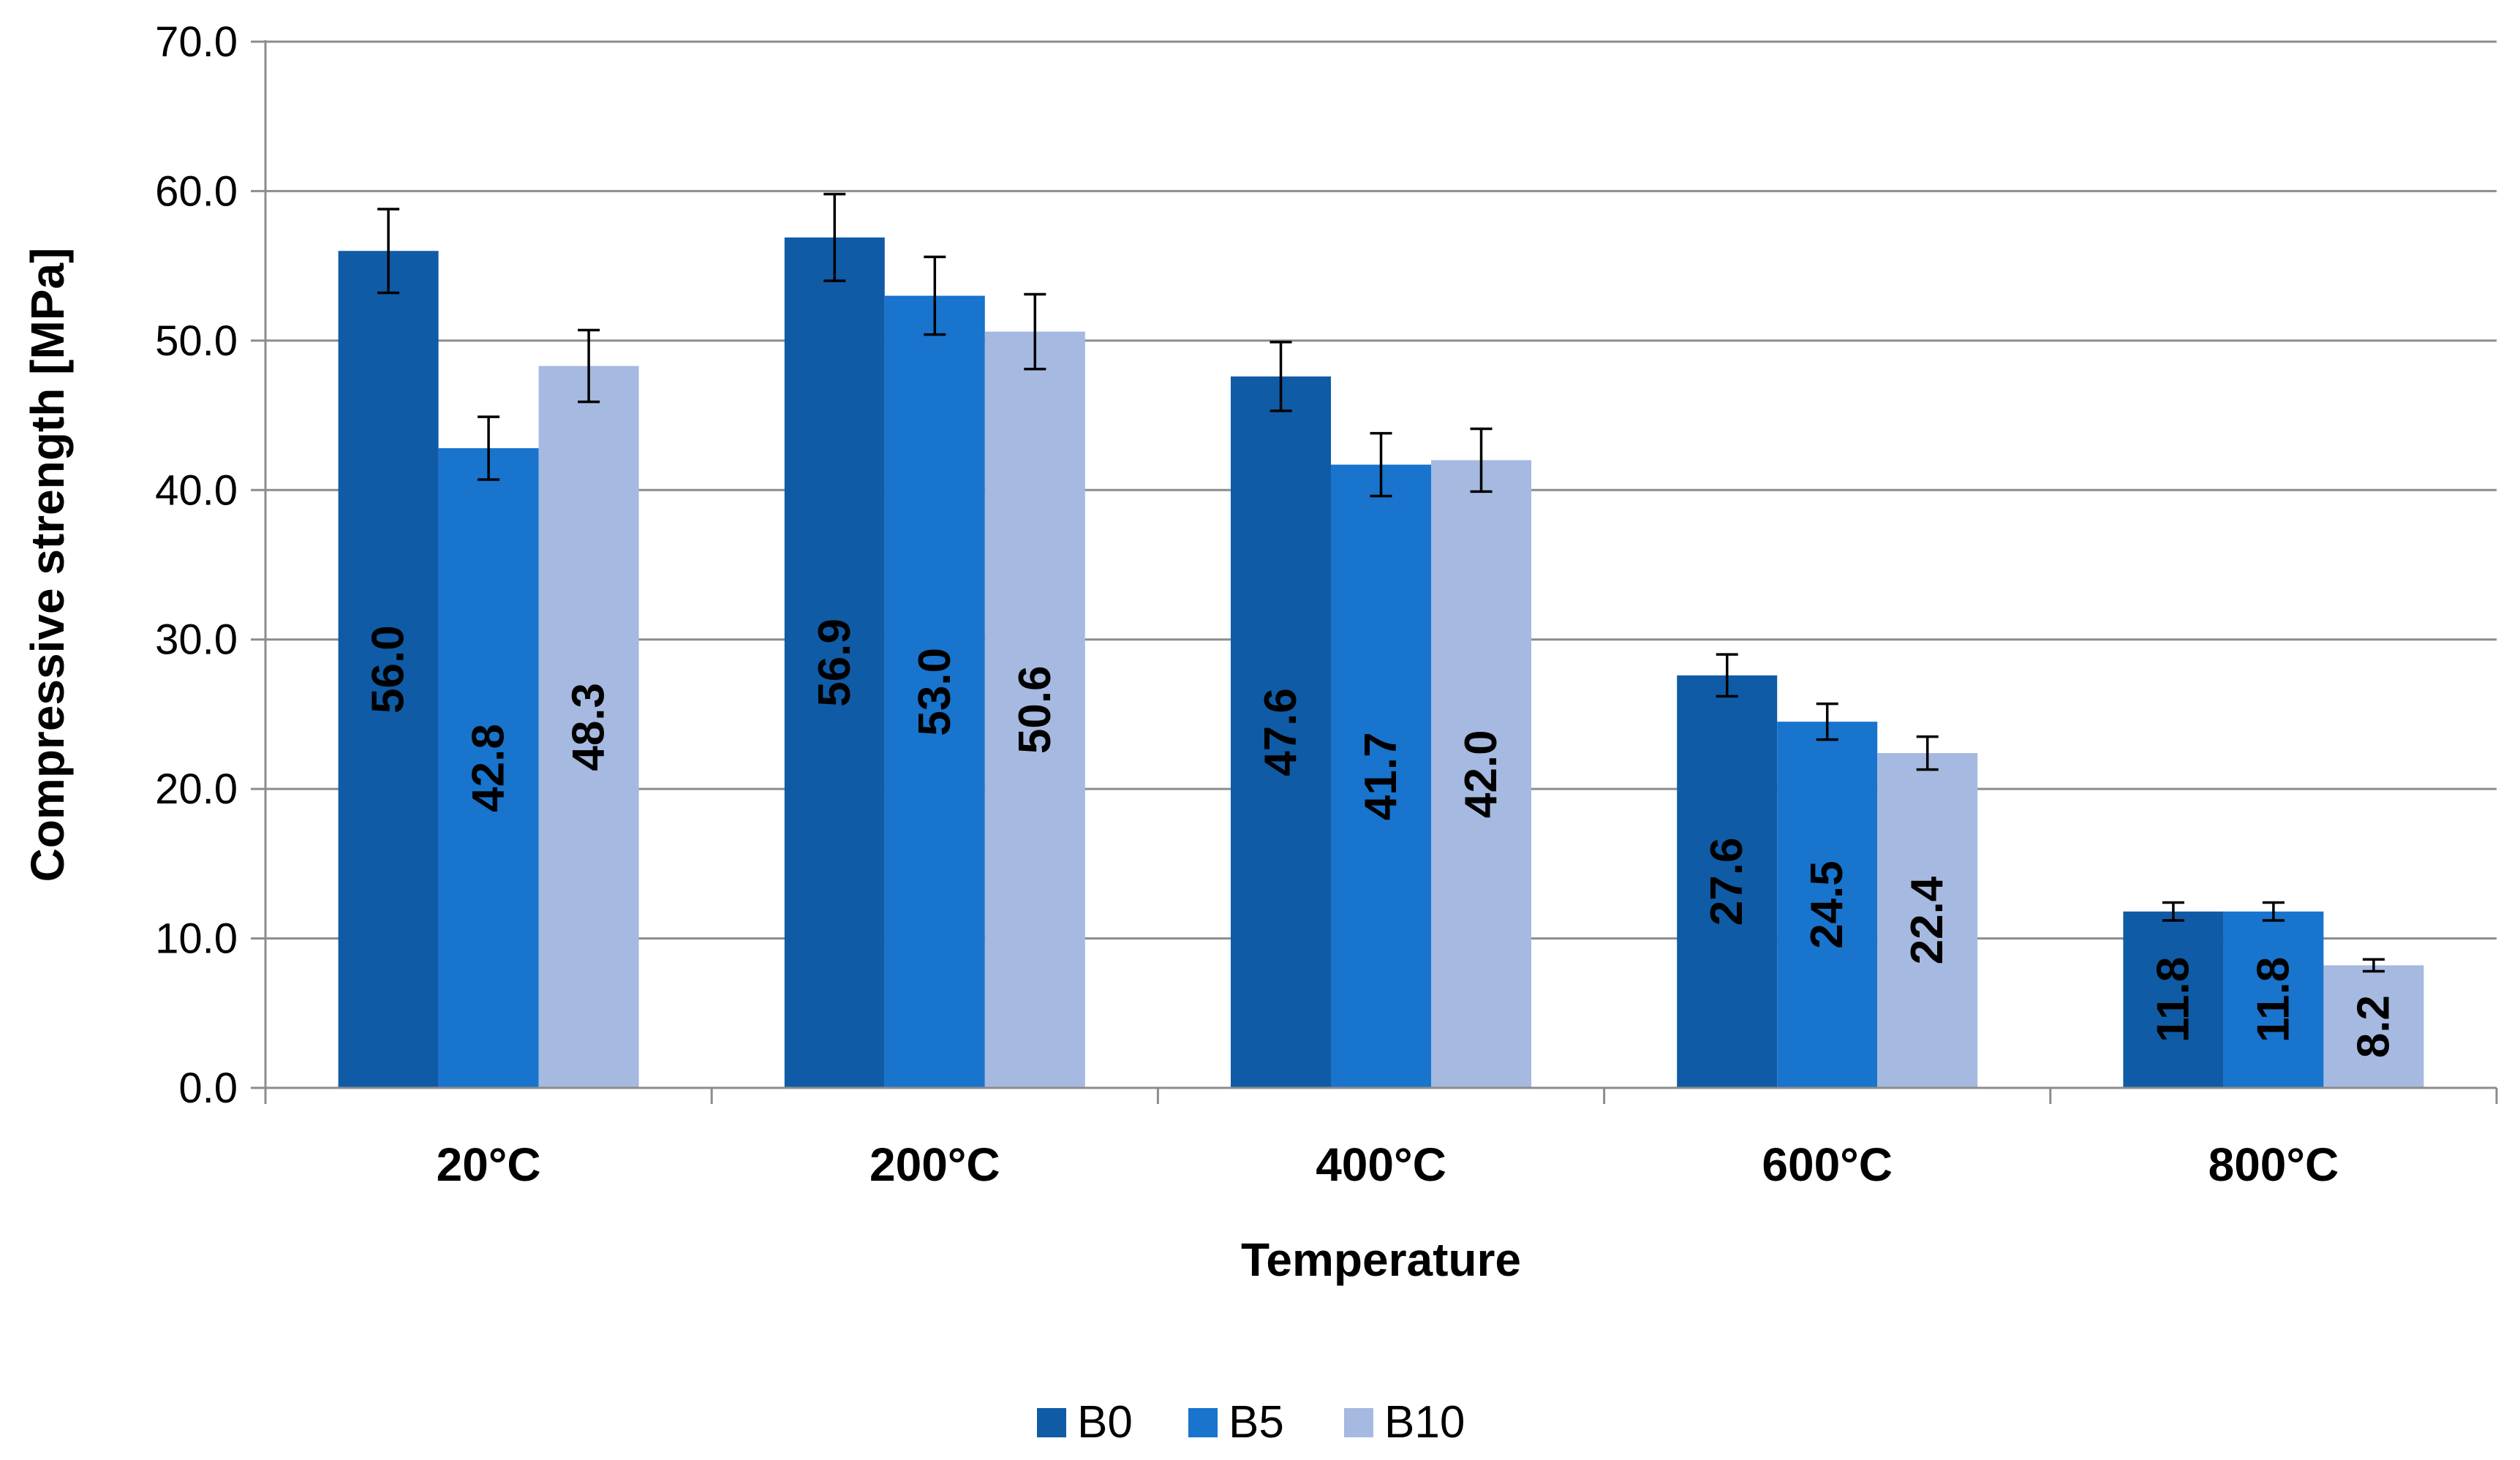 The height and width of the screenshot is (1460, 2520). What do you see at coordinates (196, 42) in the screenshot?
I see `y-tick-label: 70.0` at bounding box center [196, 42].